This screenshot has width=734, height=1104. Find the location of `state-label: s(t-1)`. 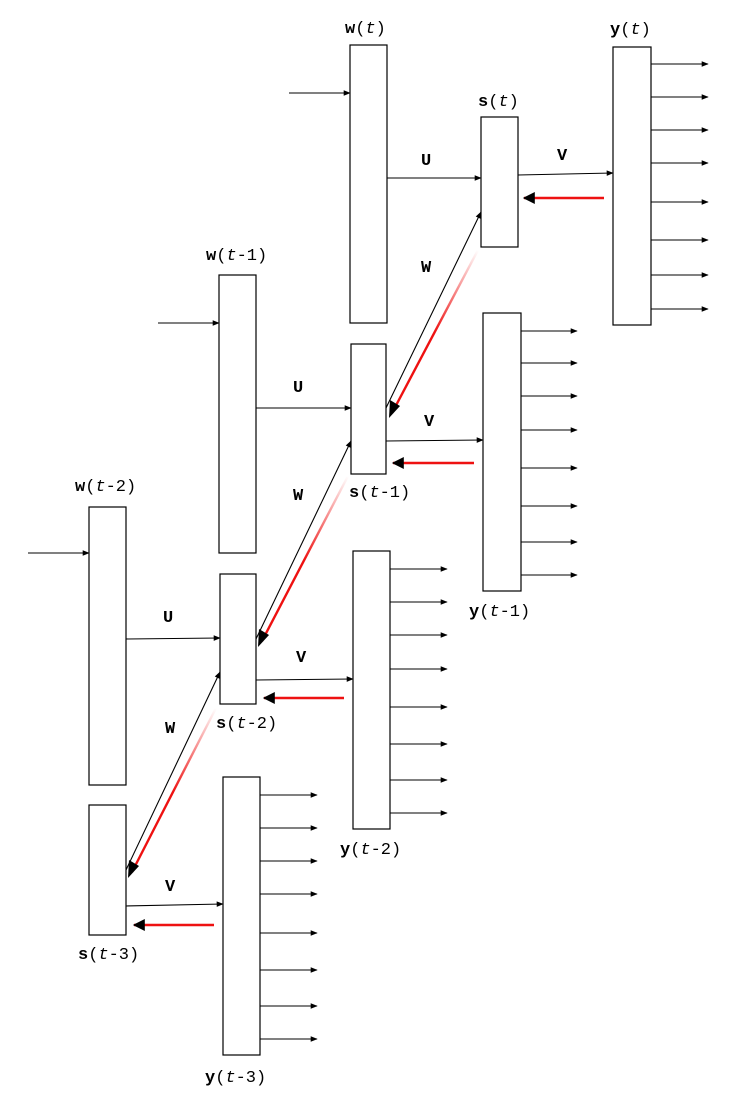

state-label: s(t-1) is located at coordinates (379, 493).